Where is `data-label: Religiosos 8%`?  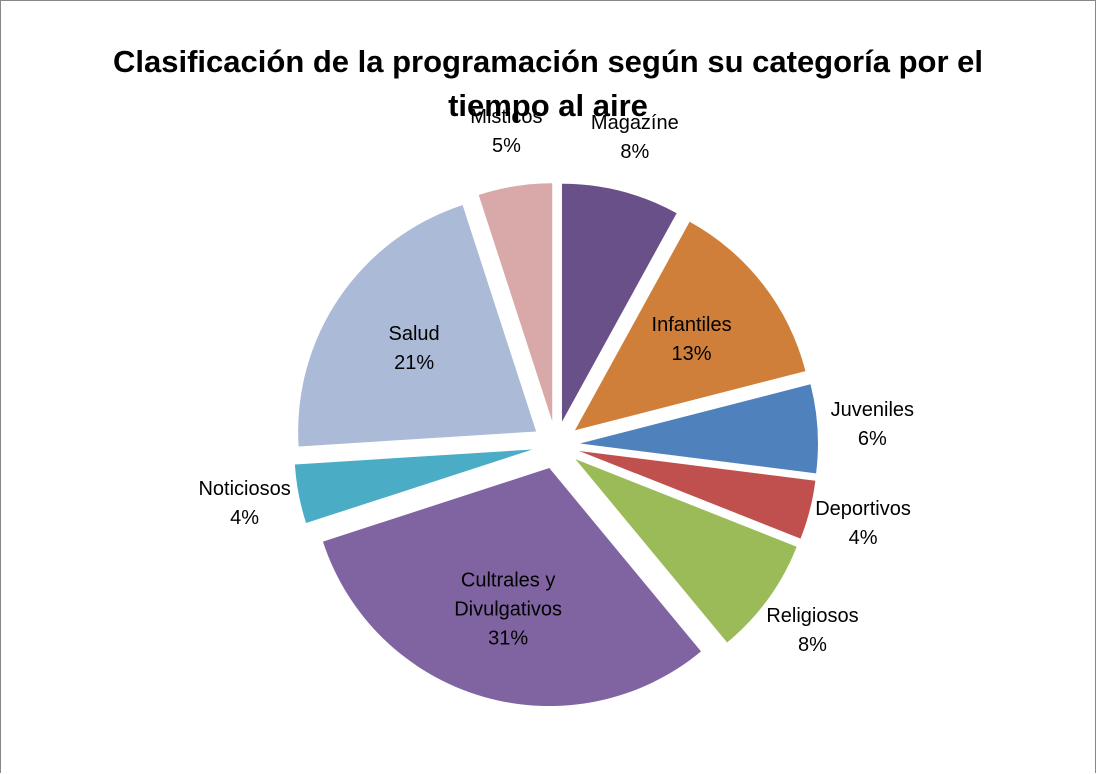 data-label: Religiosos 8% is located at coordinates (812, 631).